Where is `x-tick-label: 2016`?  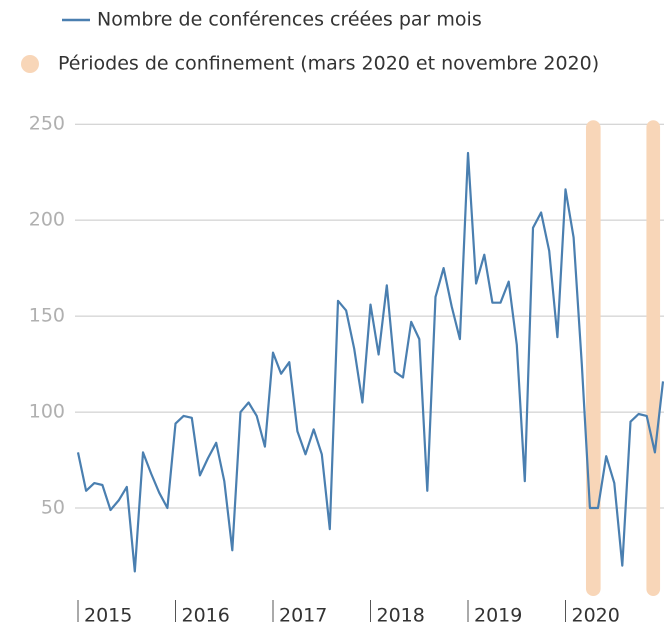
x-tick-label: 2016 is located at coordinates (206, 616).